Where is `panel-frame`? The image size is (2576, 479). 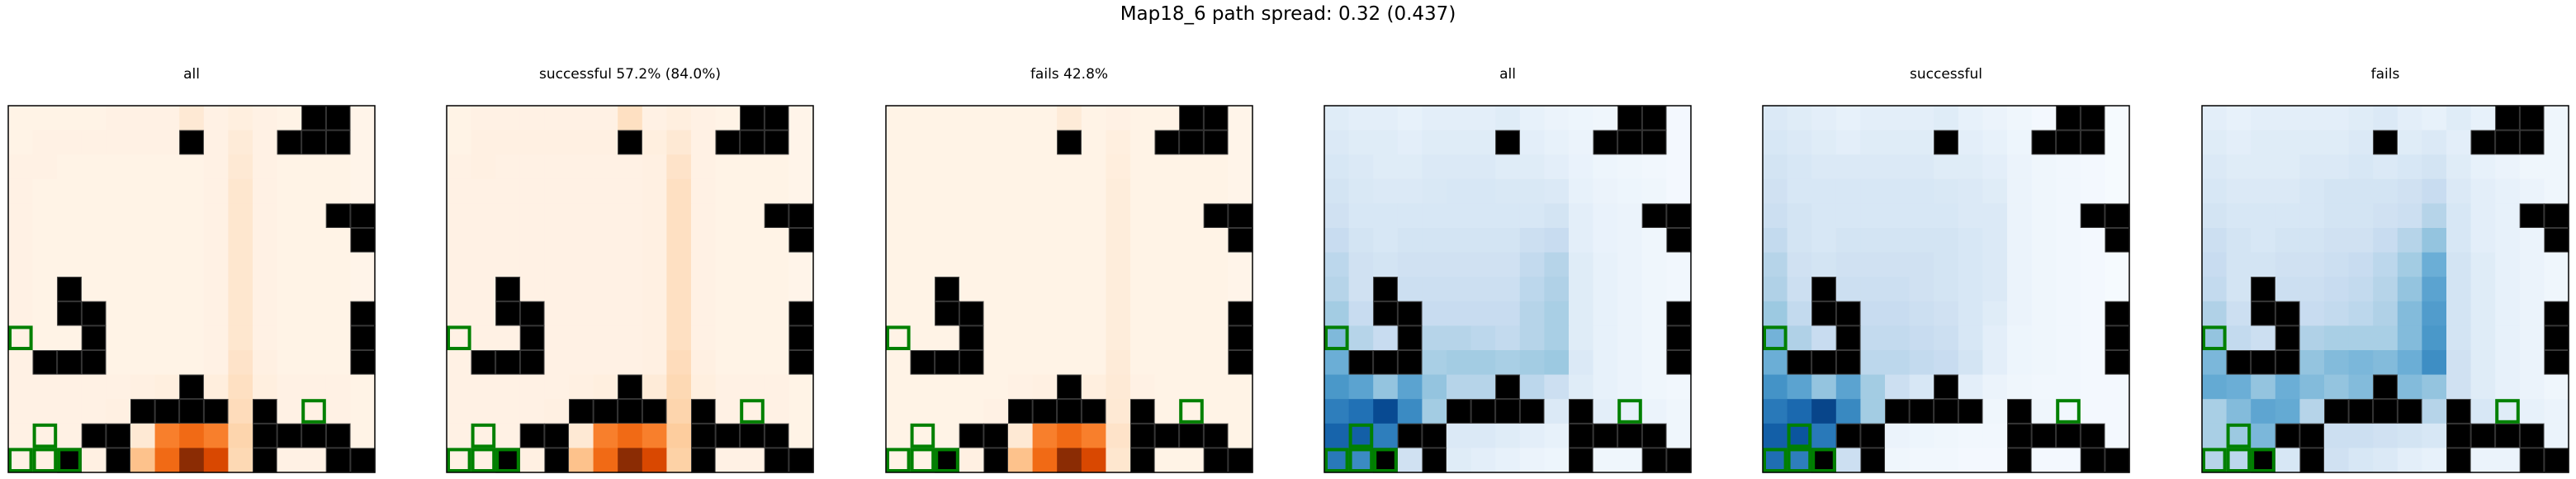 panel-frame is located at coordinates (1069, 289).